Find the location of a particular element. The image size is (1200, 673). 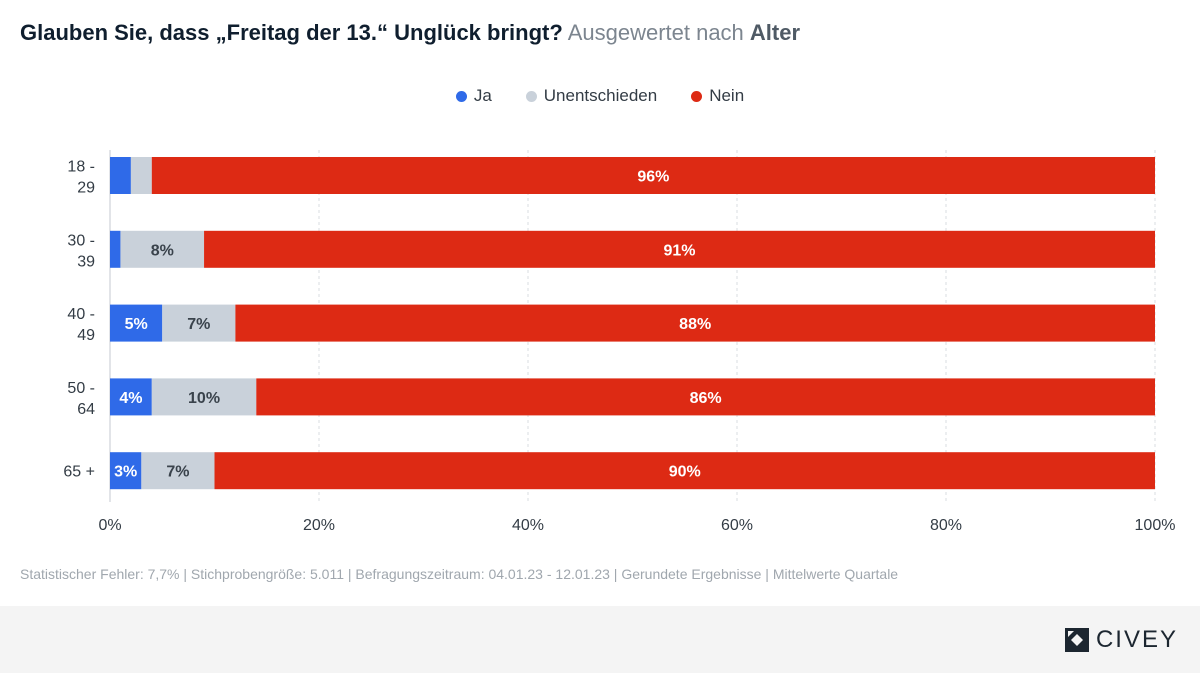

category-label-4: 65 + is located at coordinates (79, 472).